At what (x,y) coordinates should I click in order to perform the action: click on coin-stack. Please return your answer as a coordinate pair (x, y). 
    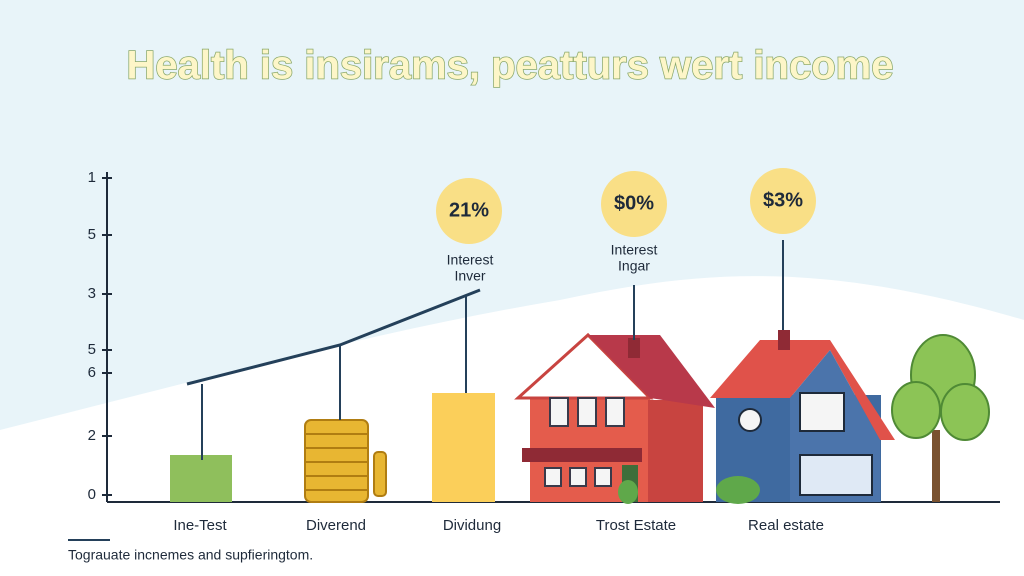
    Looking at the image, I should click on (345, 461).